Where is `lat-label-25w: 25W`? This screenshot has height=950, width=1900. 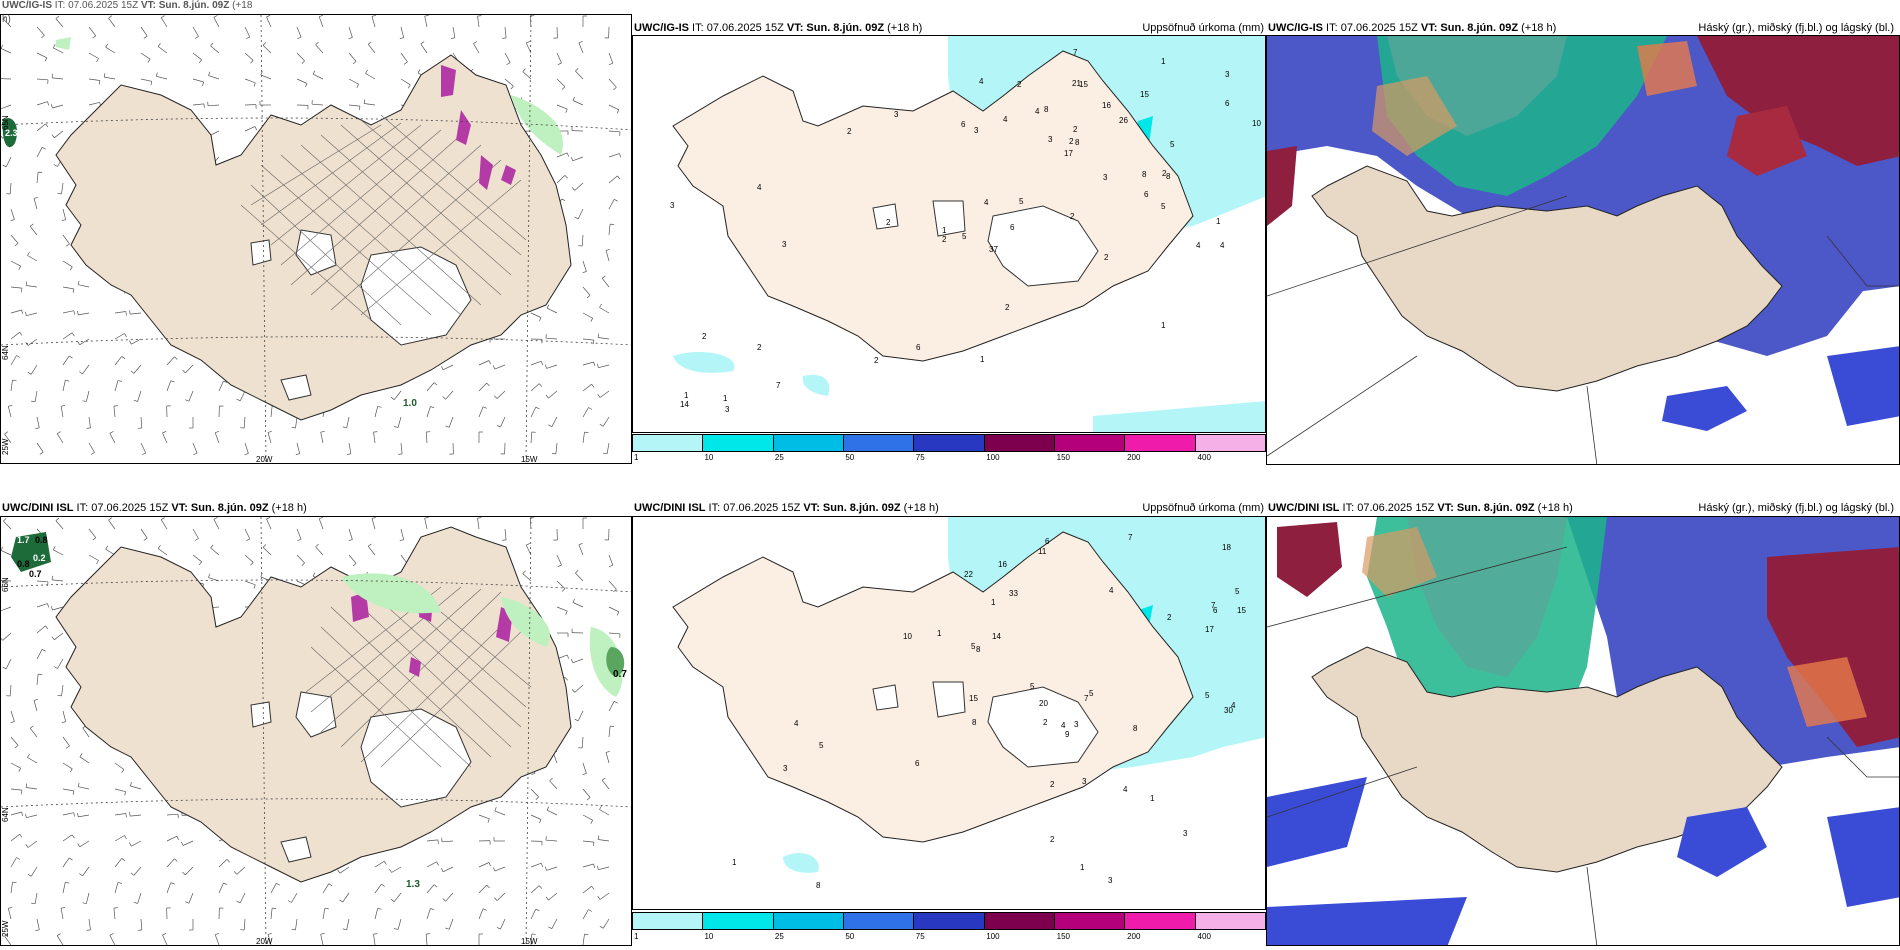
lat-label-25w: 25W is located at coordinates (5, 928).